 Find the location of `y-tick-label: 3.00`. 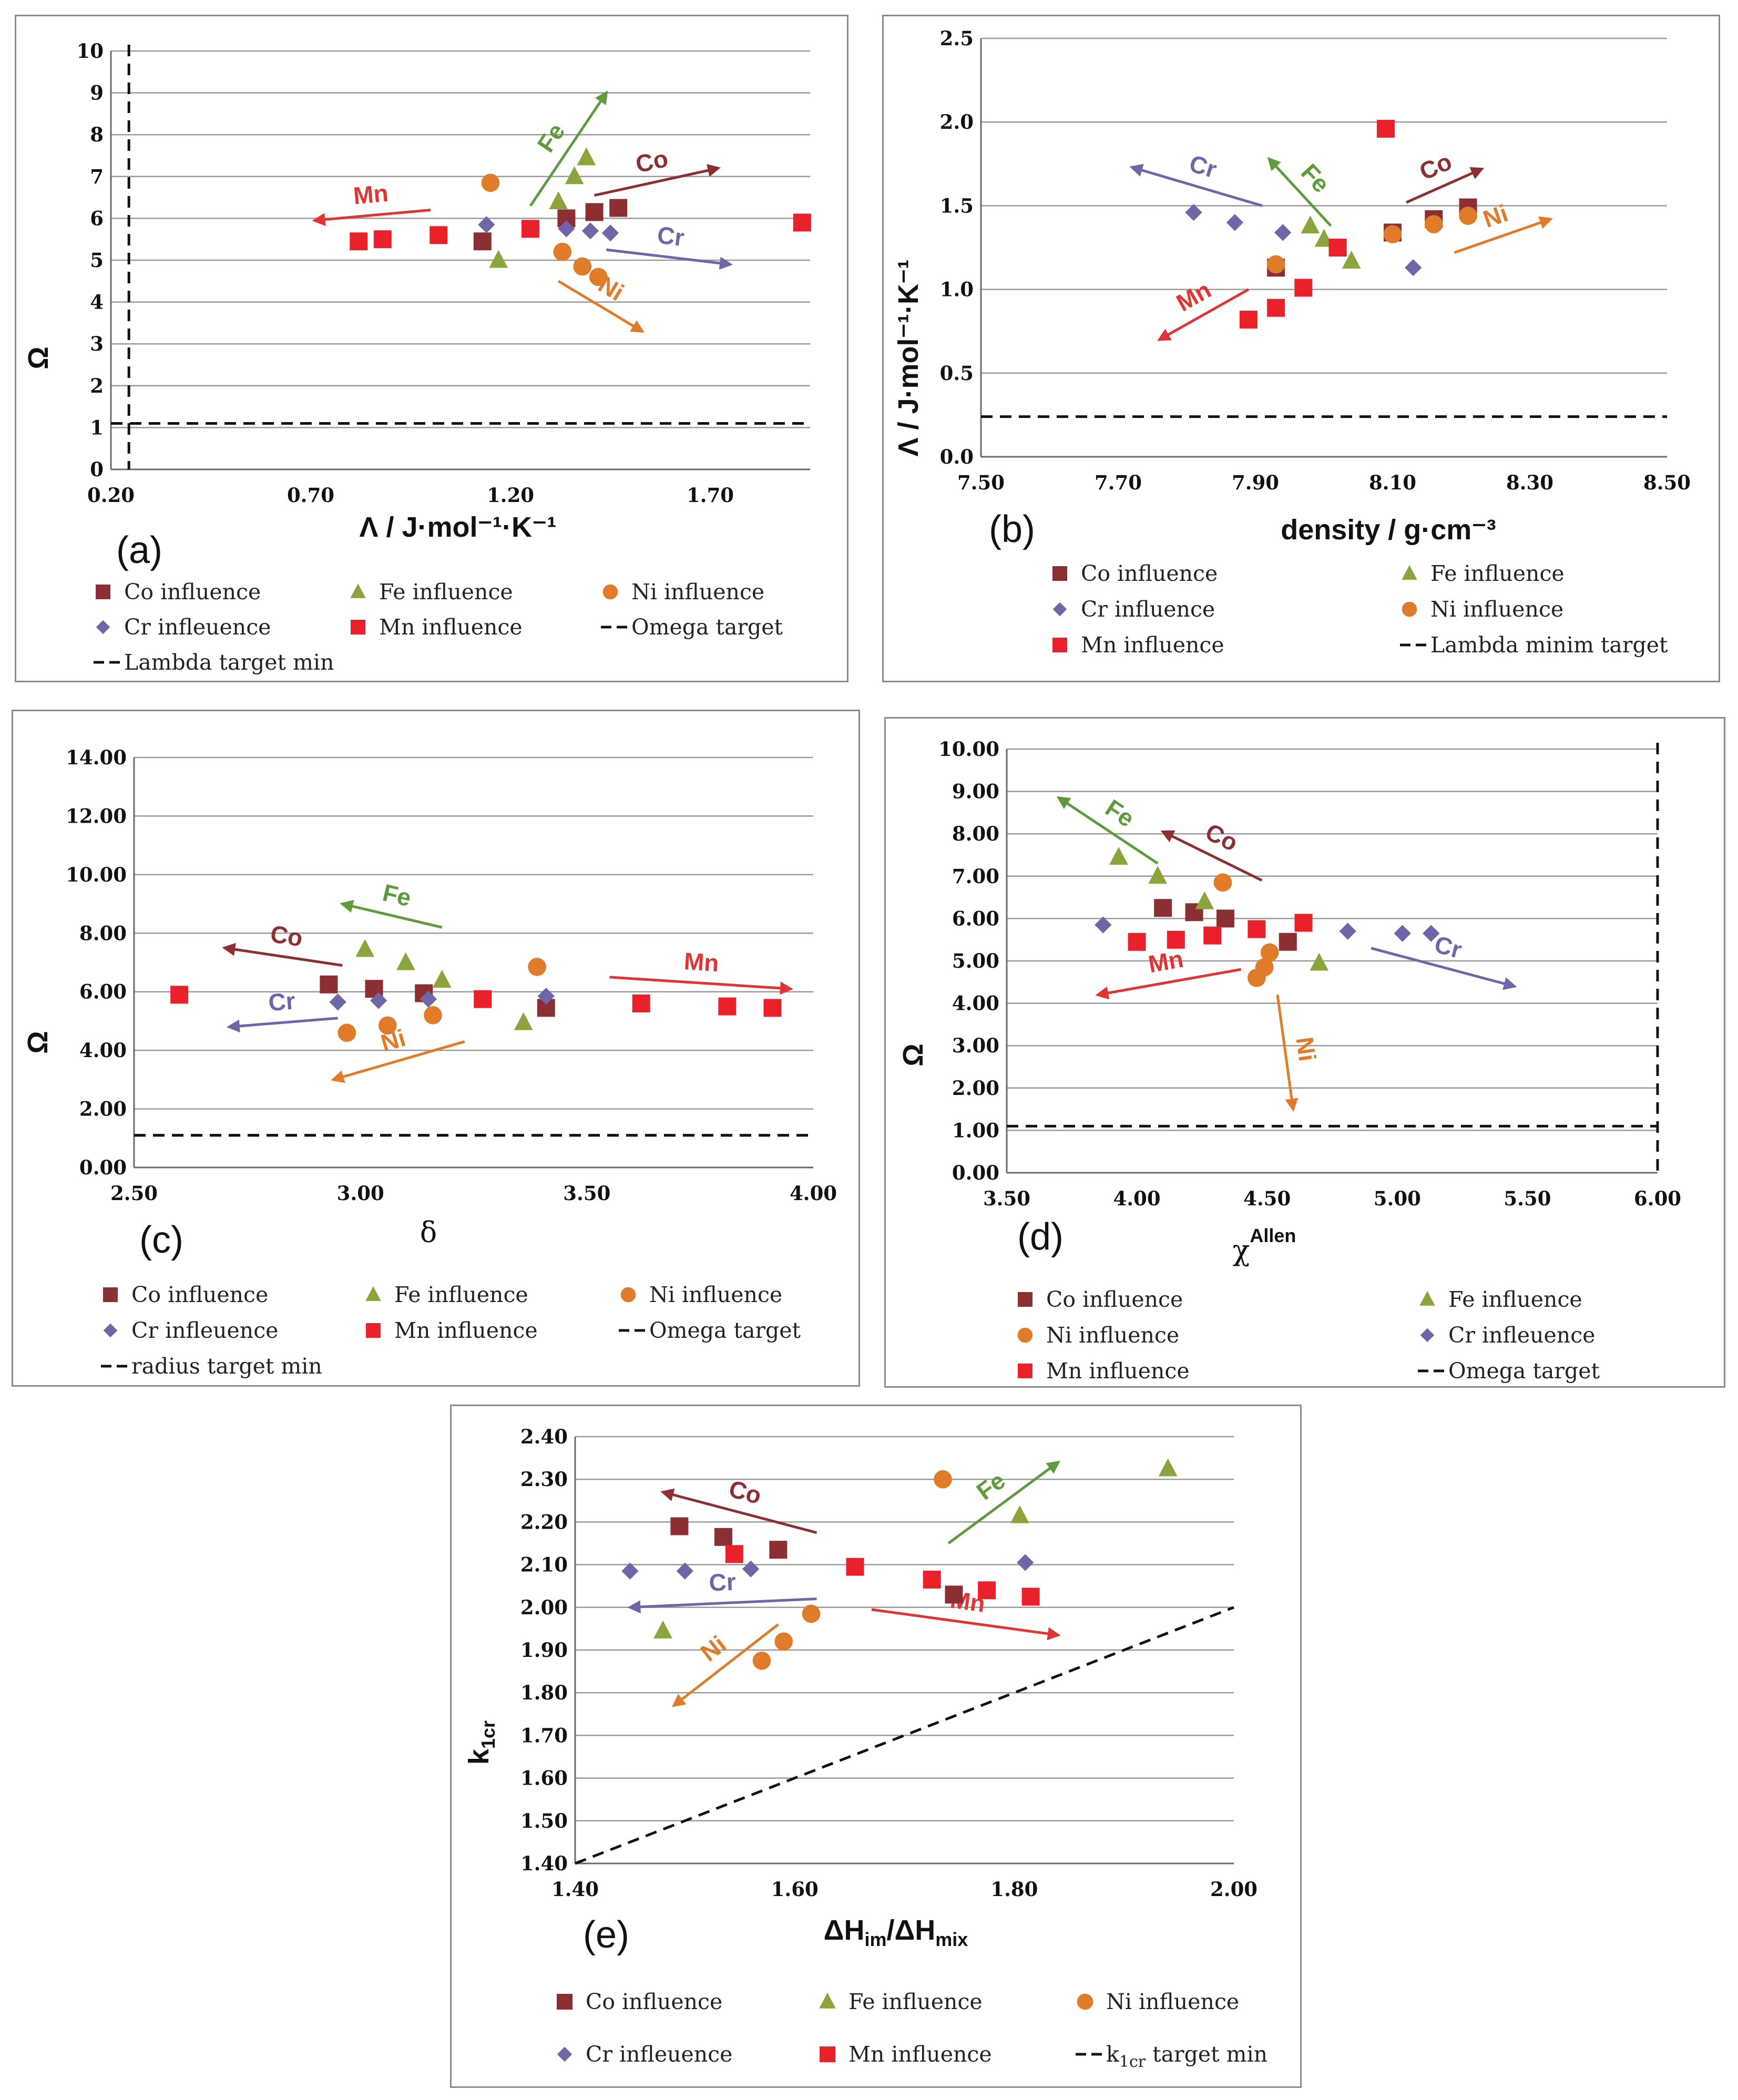

y-tick-label: 3.00 is located at coordinates (975, 1045).